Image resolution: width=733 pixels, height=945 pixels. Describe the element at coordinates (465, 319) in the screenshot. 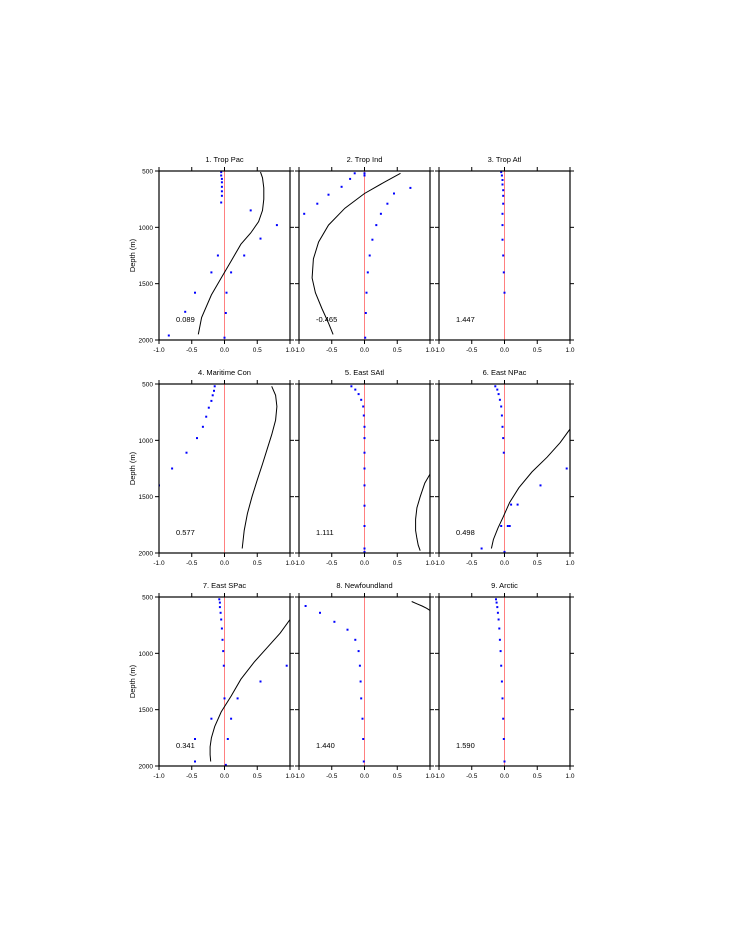

I see `panel-annotation: 1.447` at that location.